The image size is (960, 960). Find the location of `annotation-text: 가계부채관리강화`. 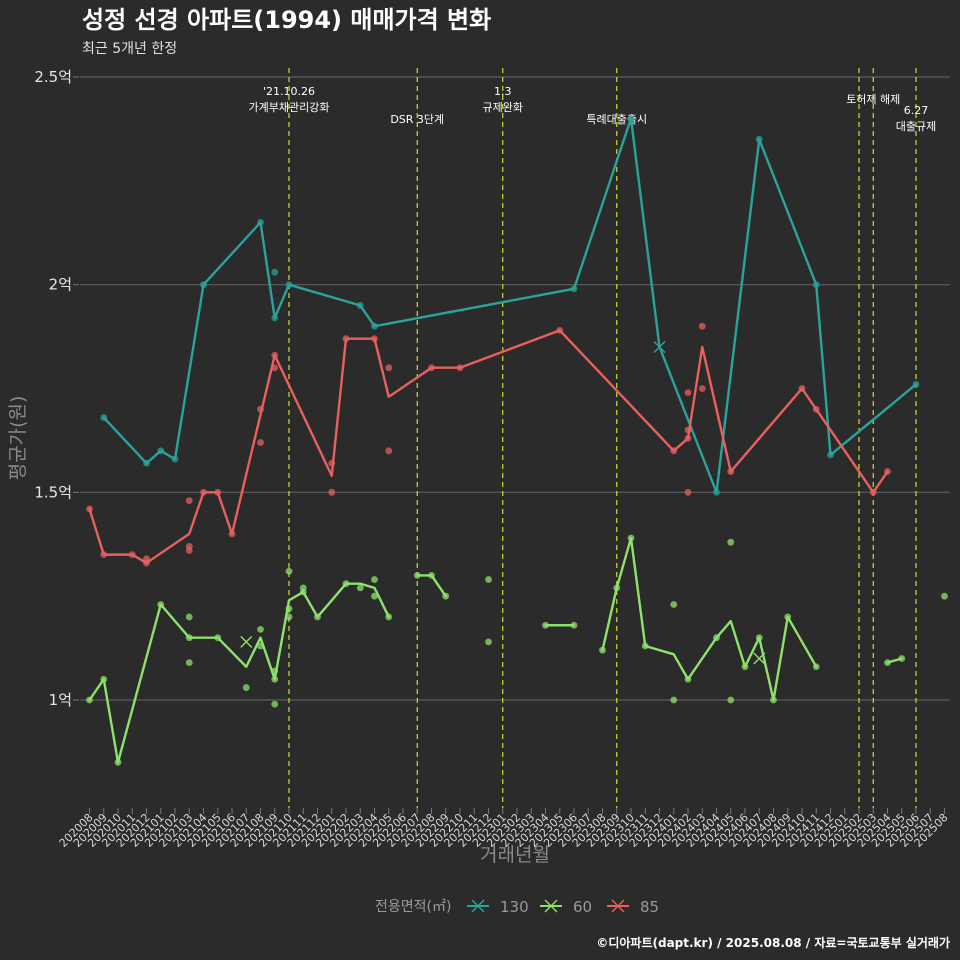

annotation-text: 가계부채관리강화 is located at coordinates (289, 107).